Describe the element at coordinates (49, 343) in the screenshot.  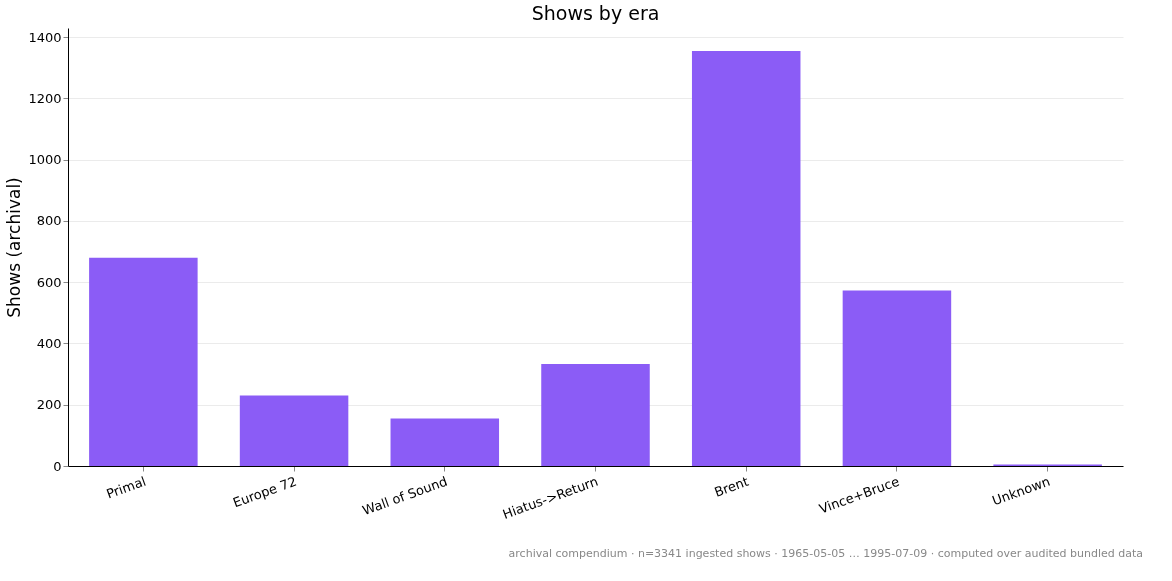
I see `y-tick-label: 400` at that location.